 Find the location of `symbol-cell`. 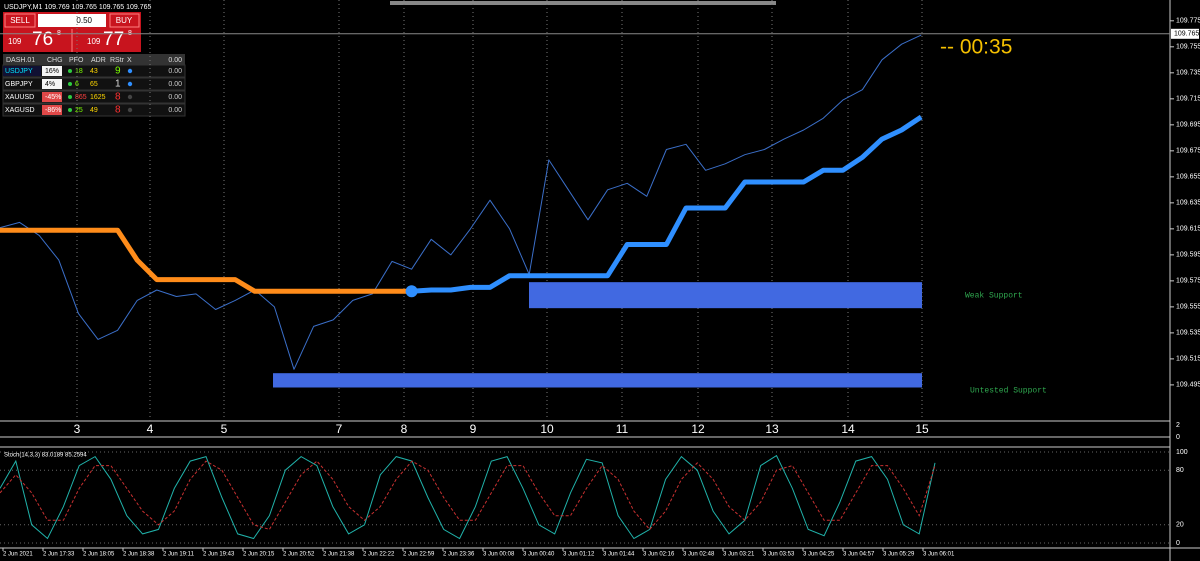

symbol-cell is located at coordinates (22, 71).